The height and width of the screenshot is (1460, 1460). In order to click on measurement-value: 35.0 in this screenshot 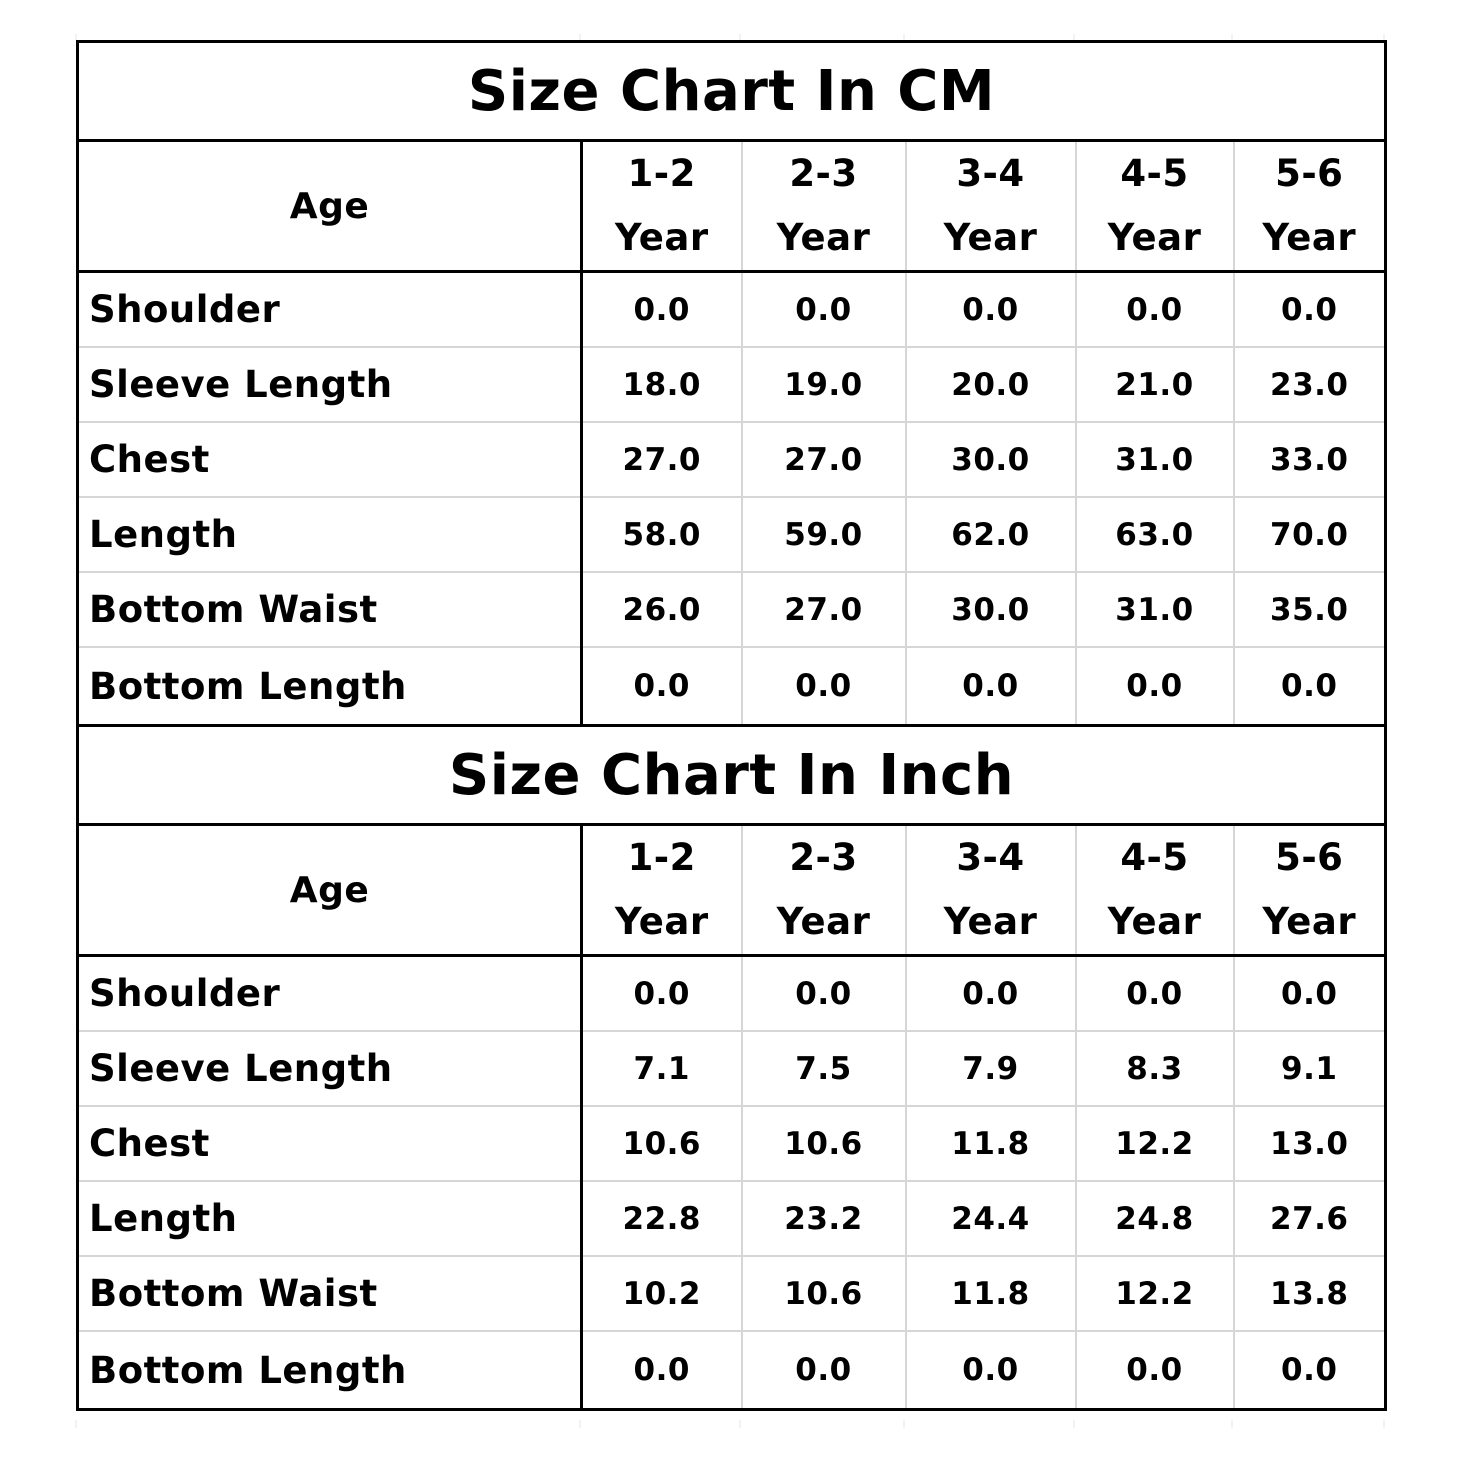, I will do `click(1310, 609)`.